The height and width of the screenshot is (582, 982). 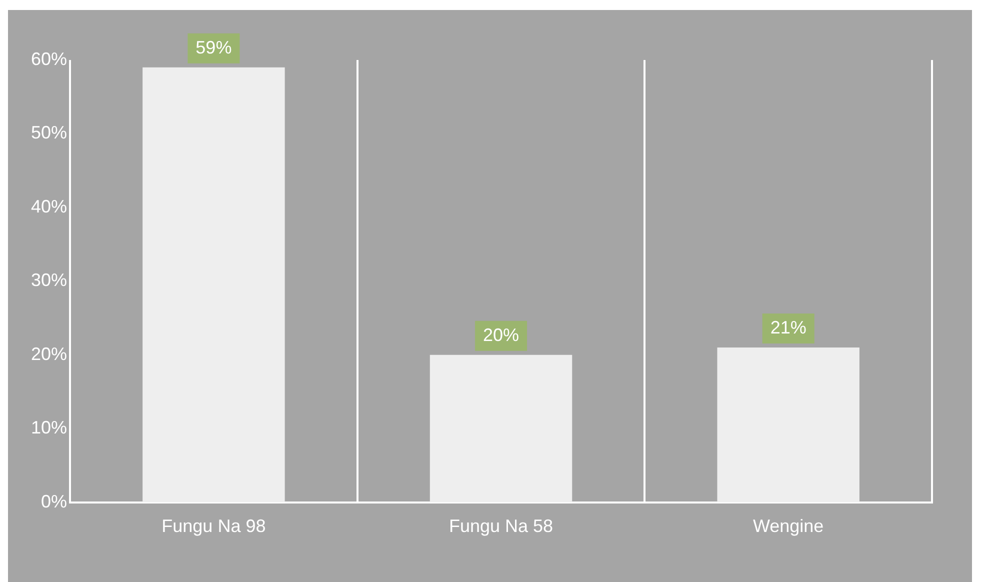 I want to click on x-tick-label: Wengine, so click(x=788, y=526).